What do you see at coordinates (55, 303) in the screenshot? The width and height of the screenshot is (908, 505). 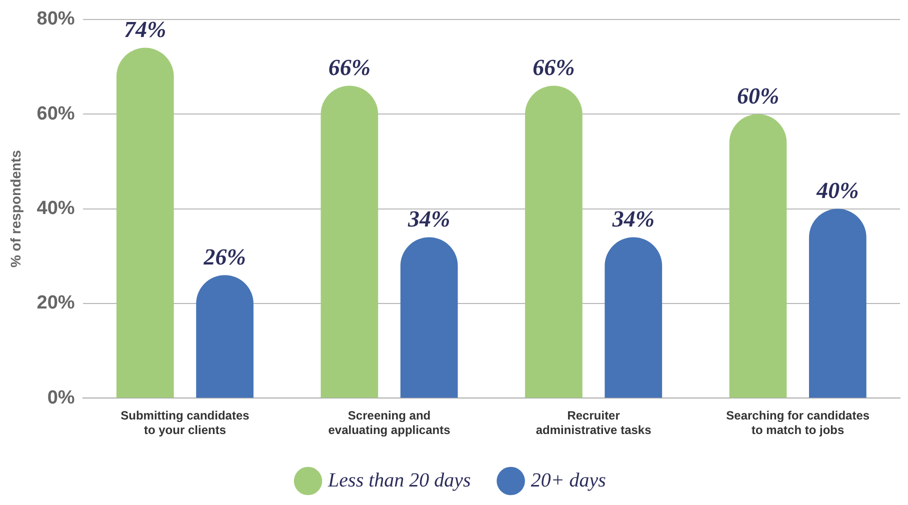 I see `y-tick-label: 20%` at bounding box center [55, 303].